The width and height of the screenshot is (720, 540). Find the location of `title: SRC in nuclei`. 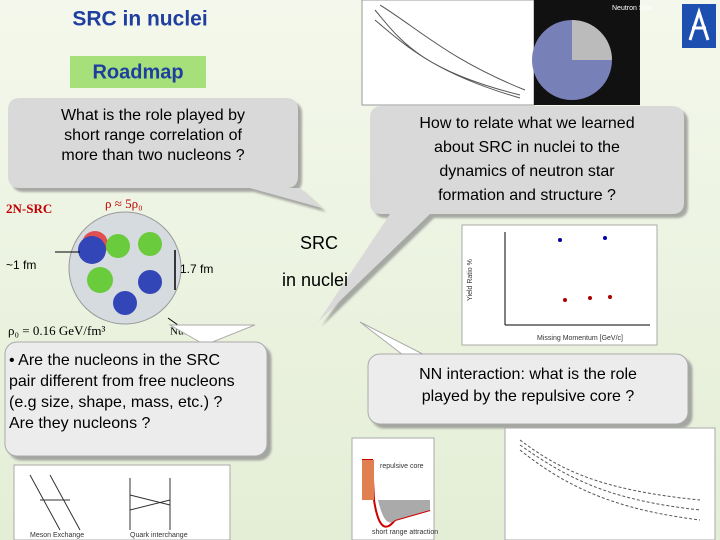

title: SRC in nuclei is located at coordinates (139, 19).